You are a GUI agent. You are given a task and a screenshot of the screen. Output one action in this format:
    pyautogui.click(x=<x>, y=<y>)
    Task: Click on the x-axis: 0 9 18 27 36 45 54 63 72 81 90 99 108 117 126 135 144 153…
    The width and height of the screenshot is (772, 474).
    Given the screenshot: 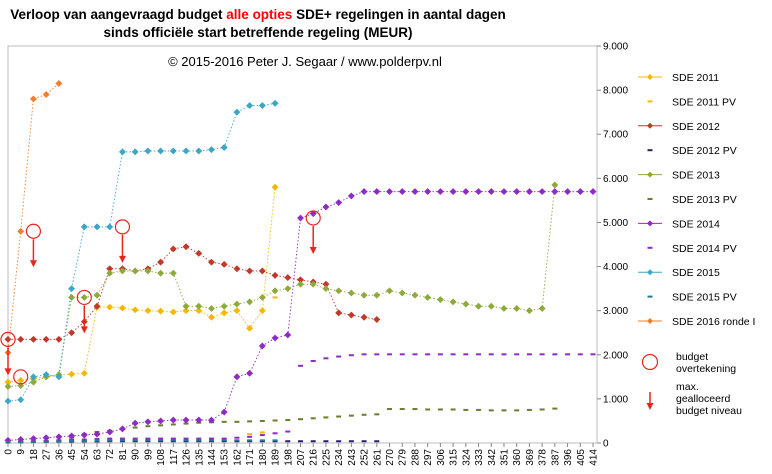 What is the action you would take?
    pyautogui.click(x=302, y=454)
    